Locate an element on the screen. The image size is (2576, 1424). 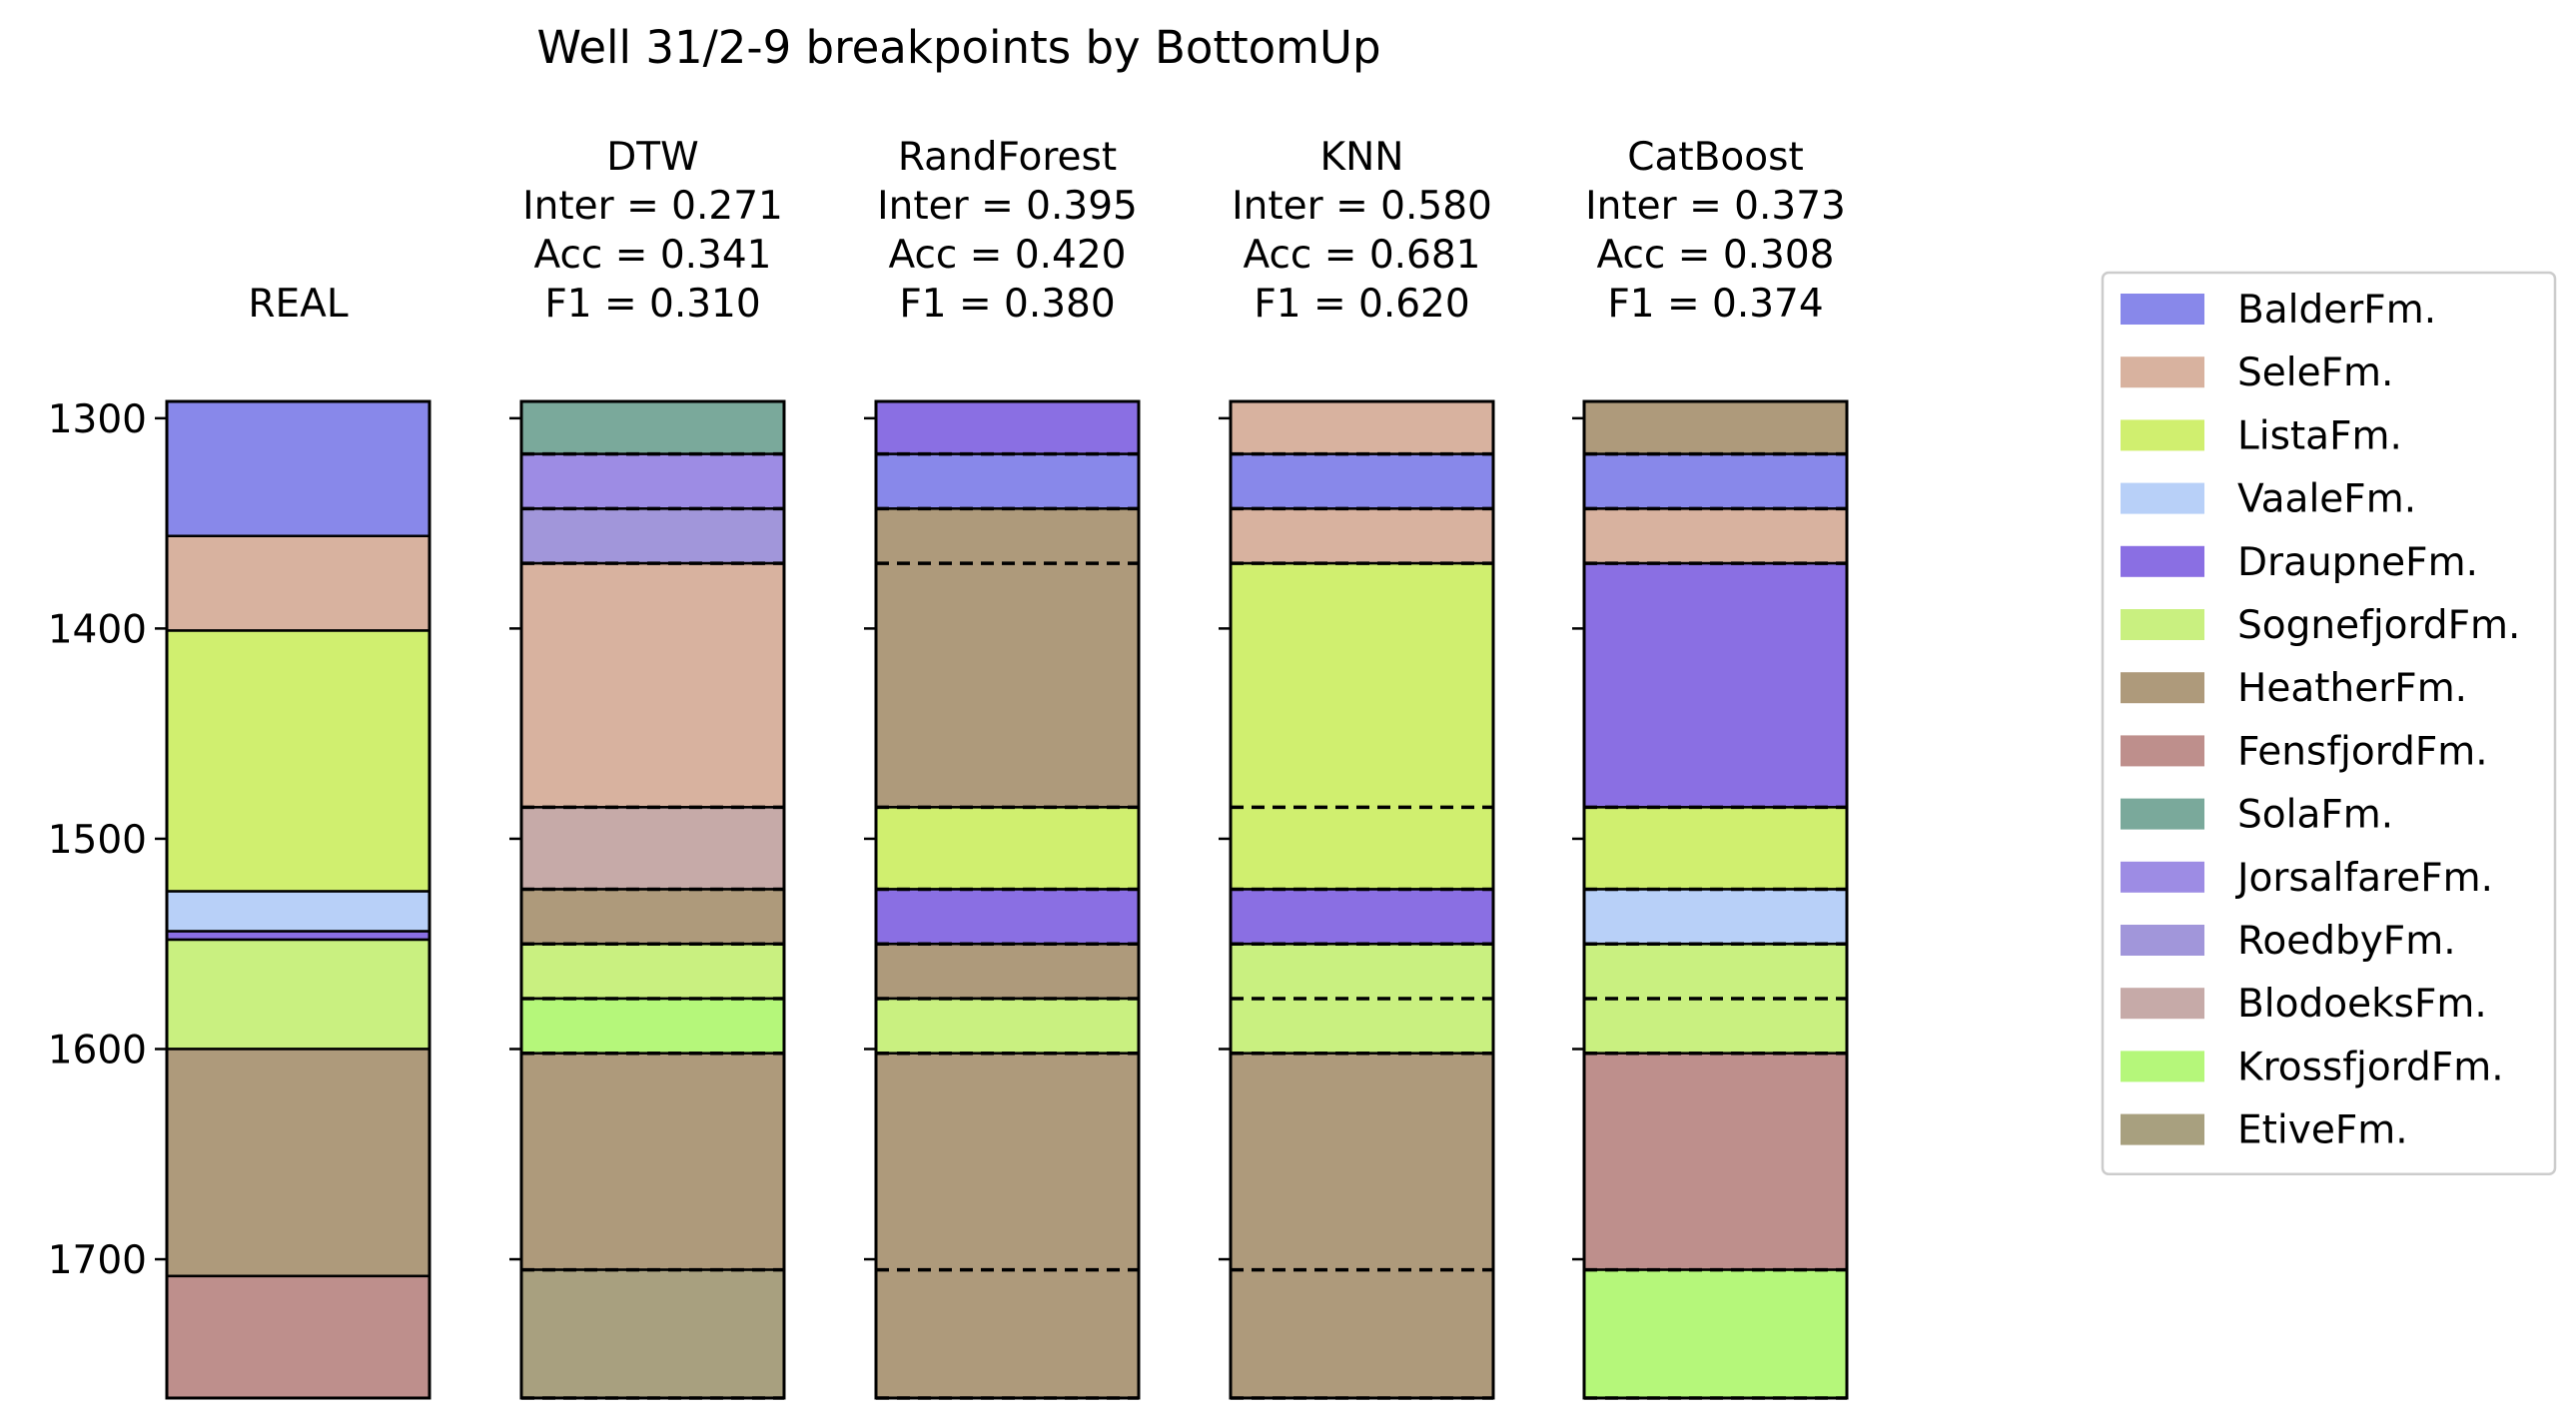
y-tick-label: 1600 is located at coordinates (98, 1050).